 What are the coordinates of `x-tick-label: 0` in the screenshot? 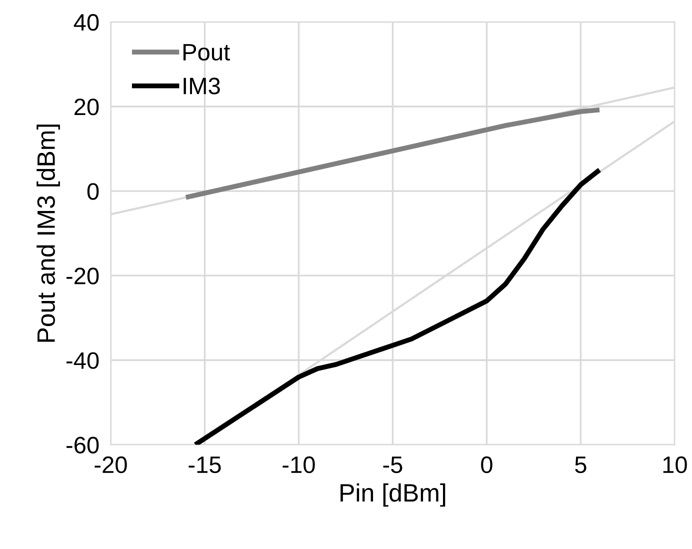 It's located at (486, 465).